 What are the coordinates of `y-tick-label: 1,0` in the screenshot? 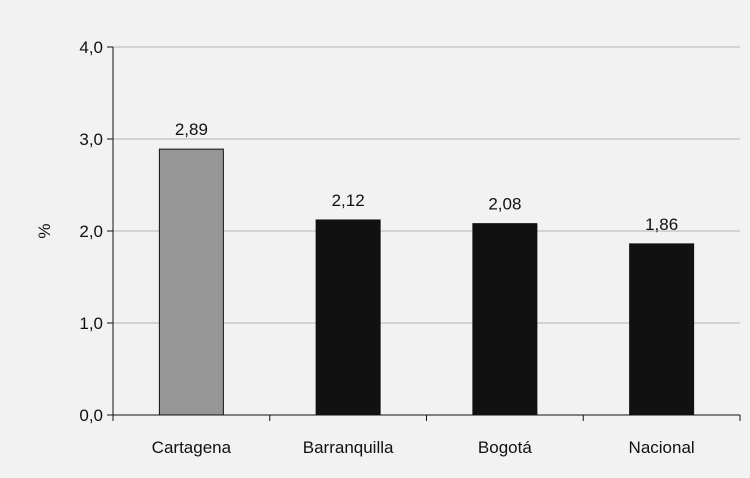 It's located at (91, 323).